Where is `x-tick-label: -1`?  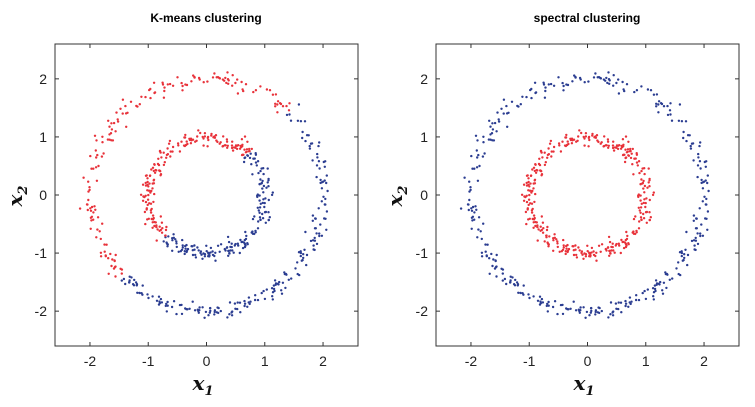 x-tick-label: -1 is located at coordinates (148, 361).